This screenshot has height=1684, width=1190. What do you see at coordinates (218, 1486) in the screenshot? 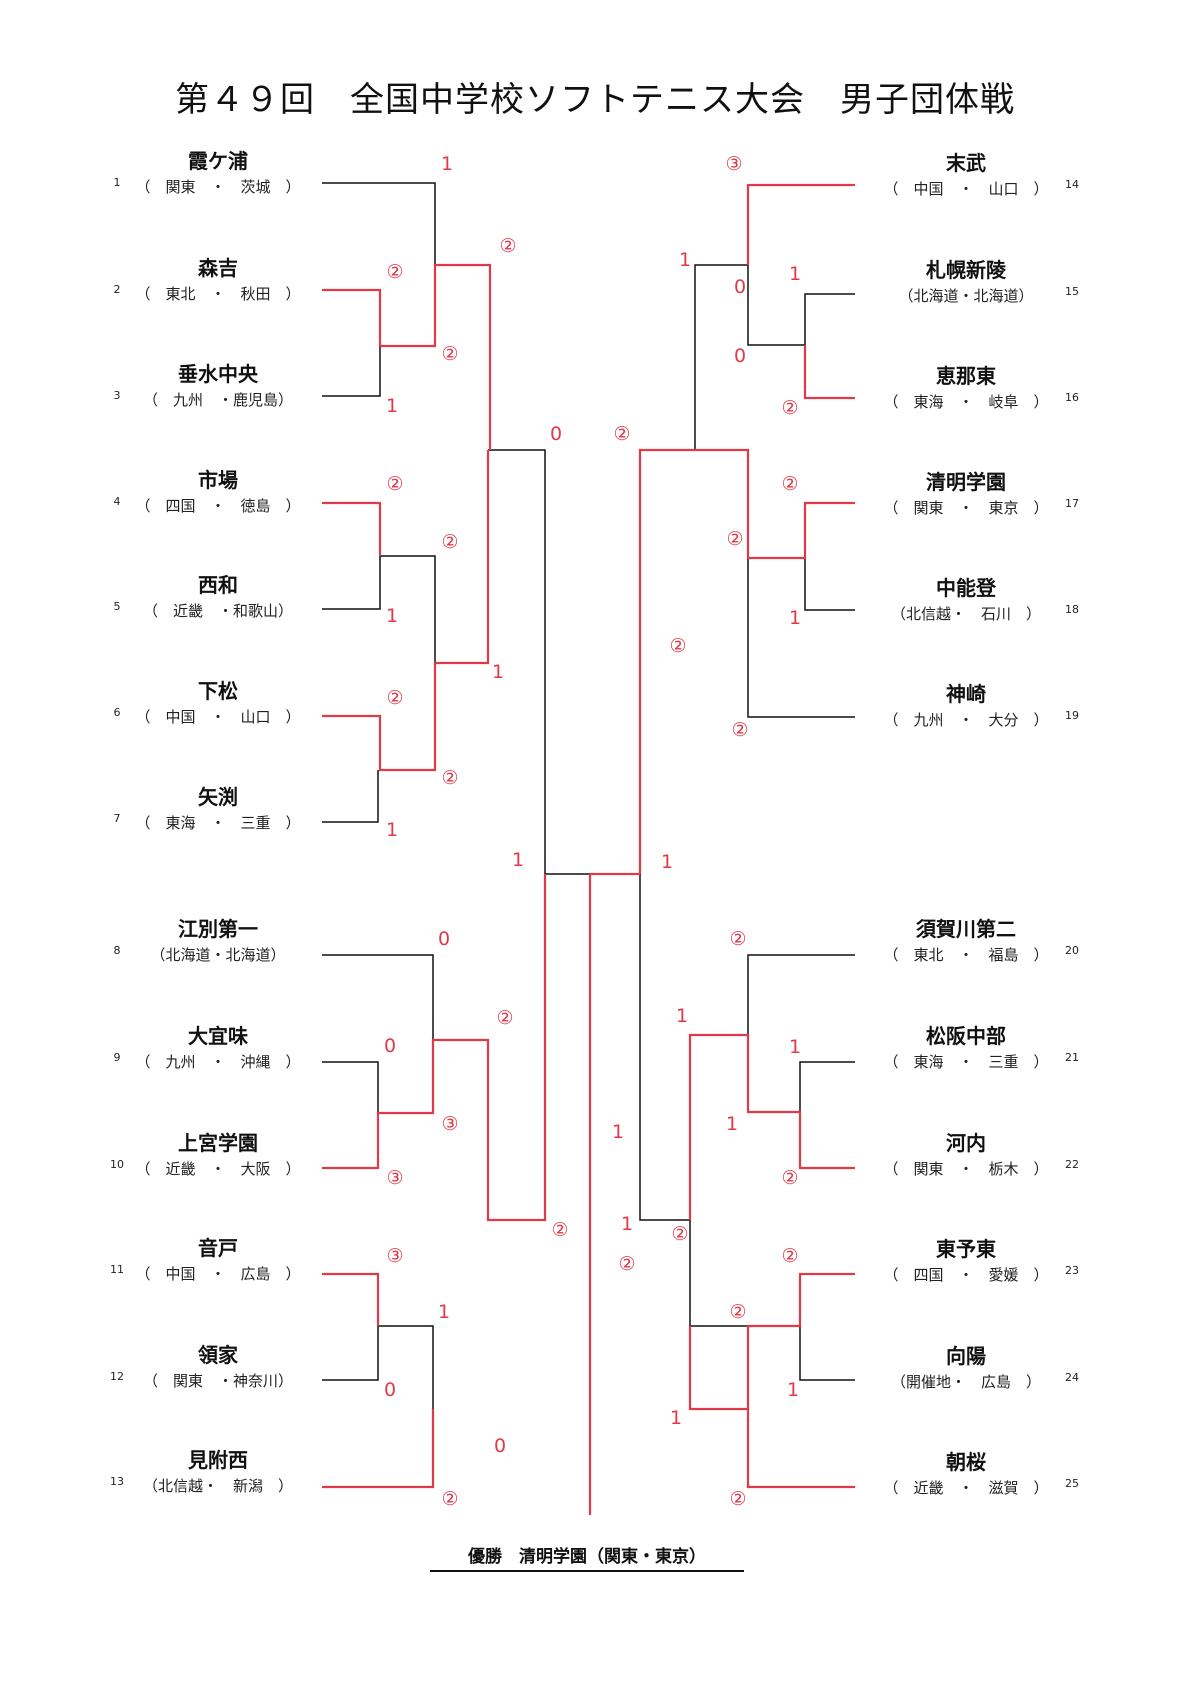
I see `team-region: （北信越・ 新潟 ）` at bounding box center [218, 1486].